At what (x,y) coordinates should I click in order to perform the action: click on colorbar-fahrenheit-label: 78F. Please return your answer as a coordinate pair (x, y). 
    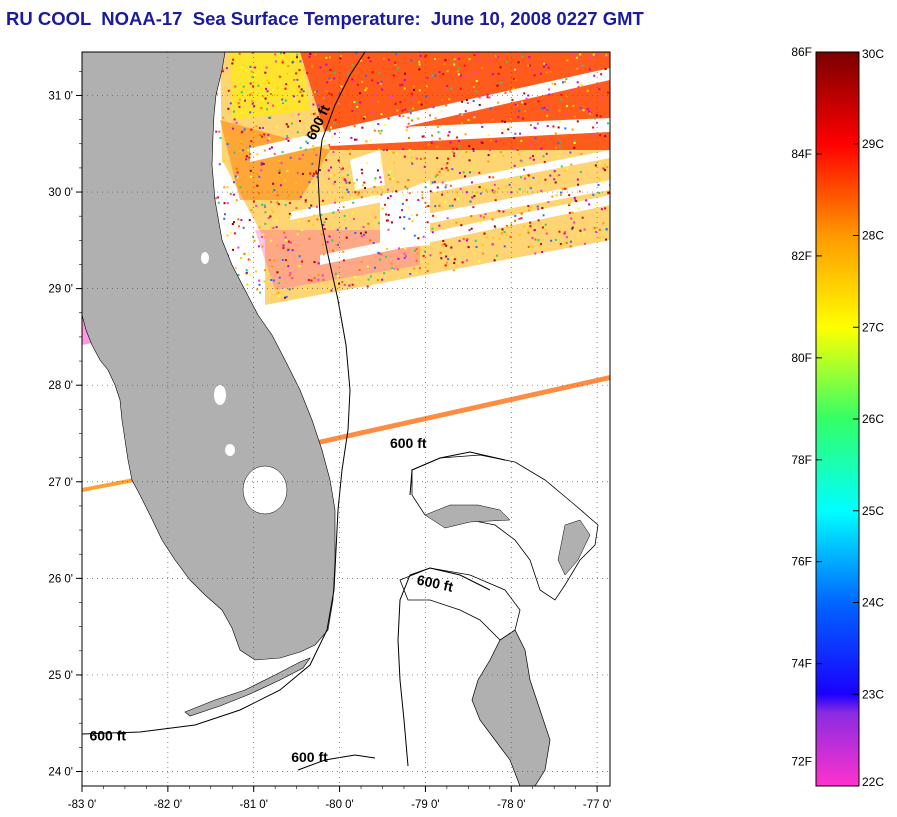
    Looking at the image, I should click on (801, 460).